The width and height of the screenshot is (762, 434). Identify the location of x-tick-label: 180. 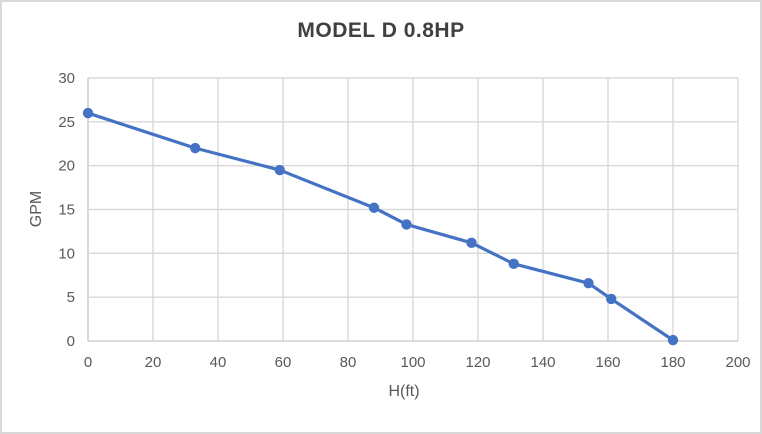
(672, 362).